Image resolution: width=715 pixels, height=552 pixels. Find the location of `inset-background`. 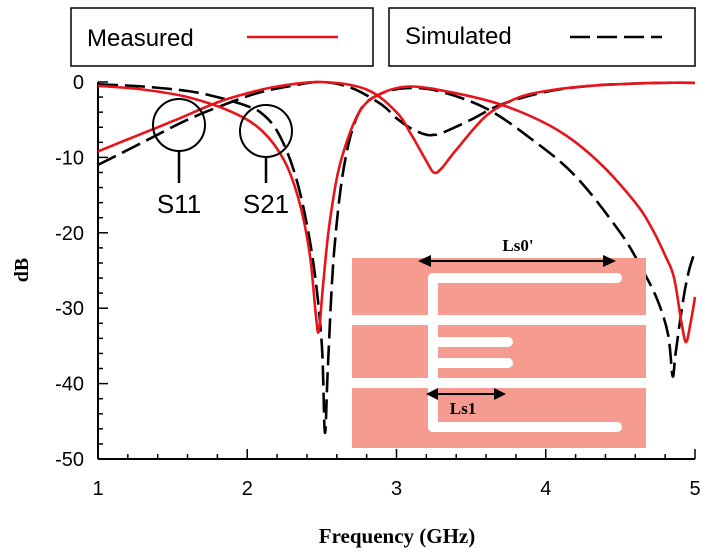

inset-background is located at coordinates (499, 353).